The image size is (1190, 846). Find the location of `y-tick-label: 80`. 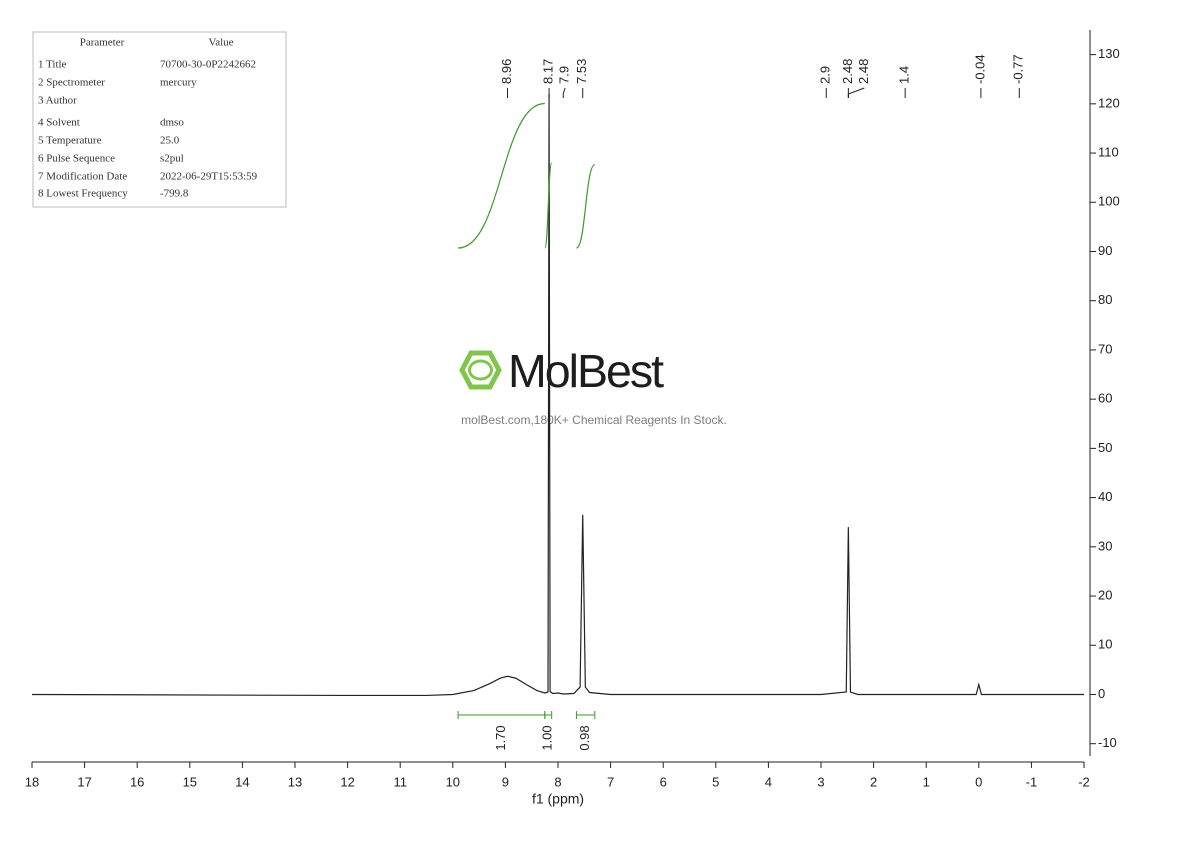

y-tick-label: 80 is located at coordinates (1105, 299).